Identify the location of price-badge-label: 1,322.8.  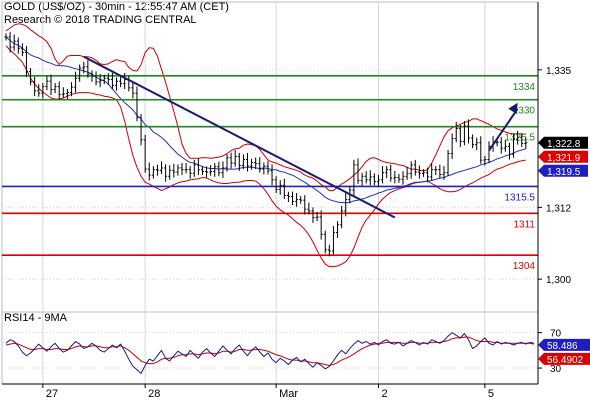
(564, 144).